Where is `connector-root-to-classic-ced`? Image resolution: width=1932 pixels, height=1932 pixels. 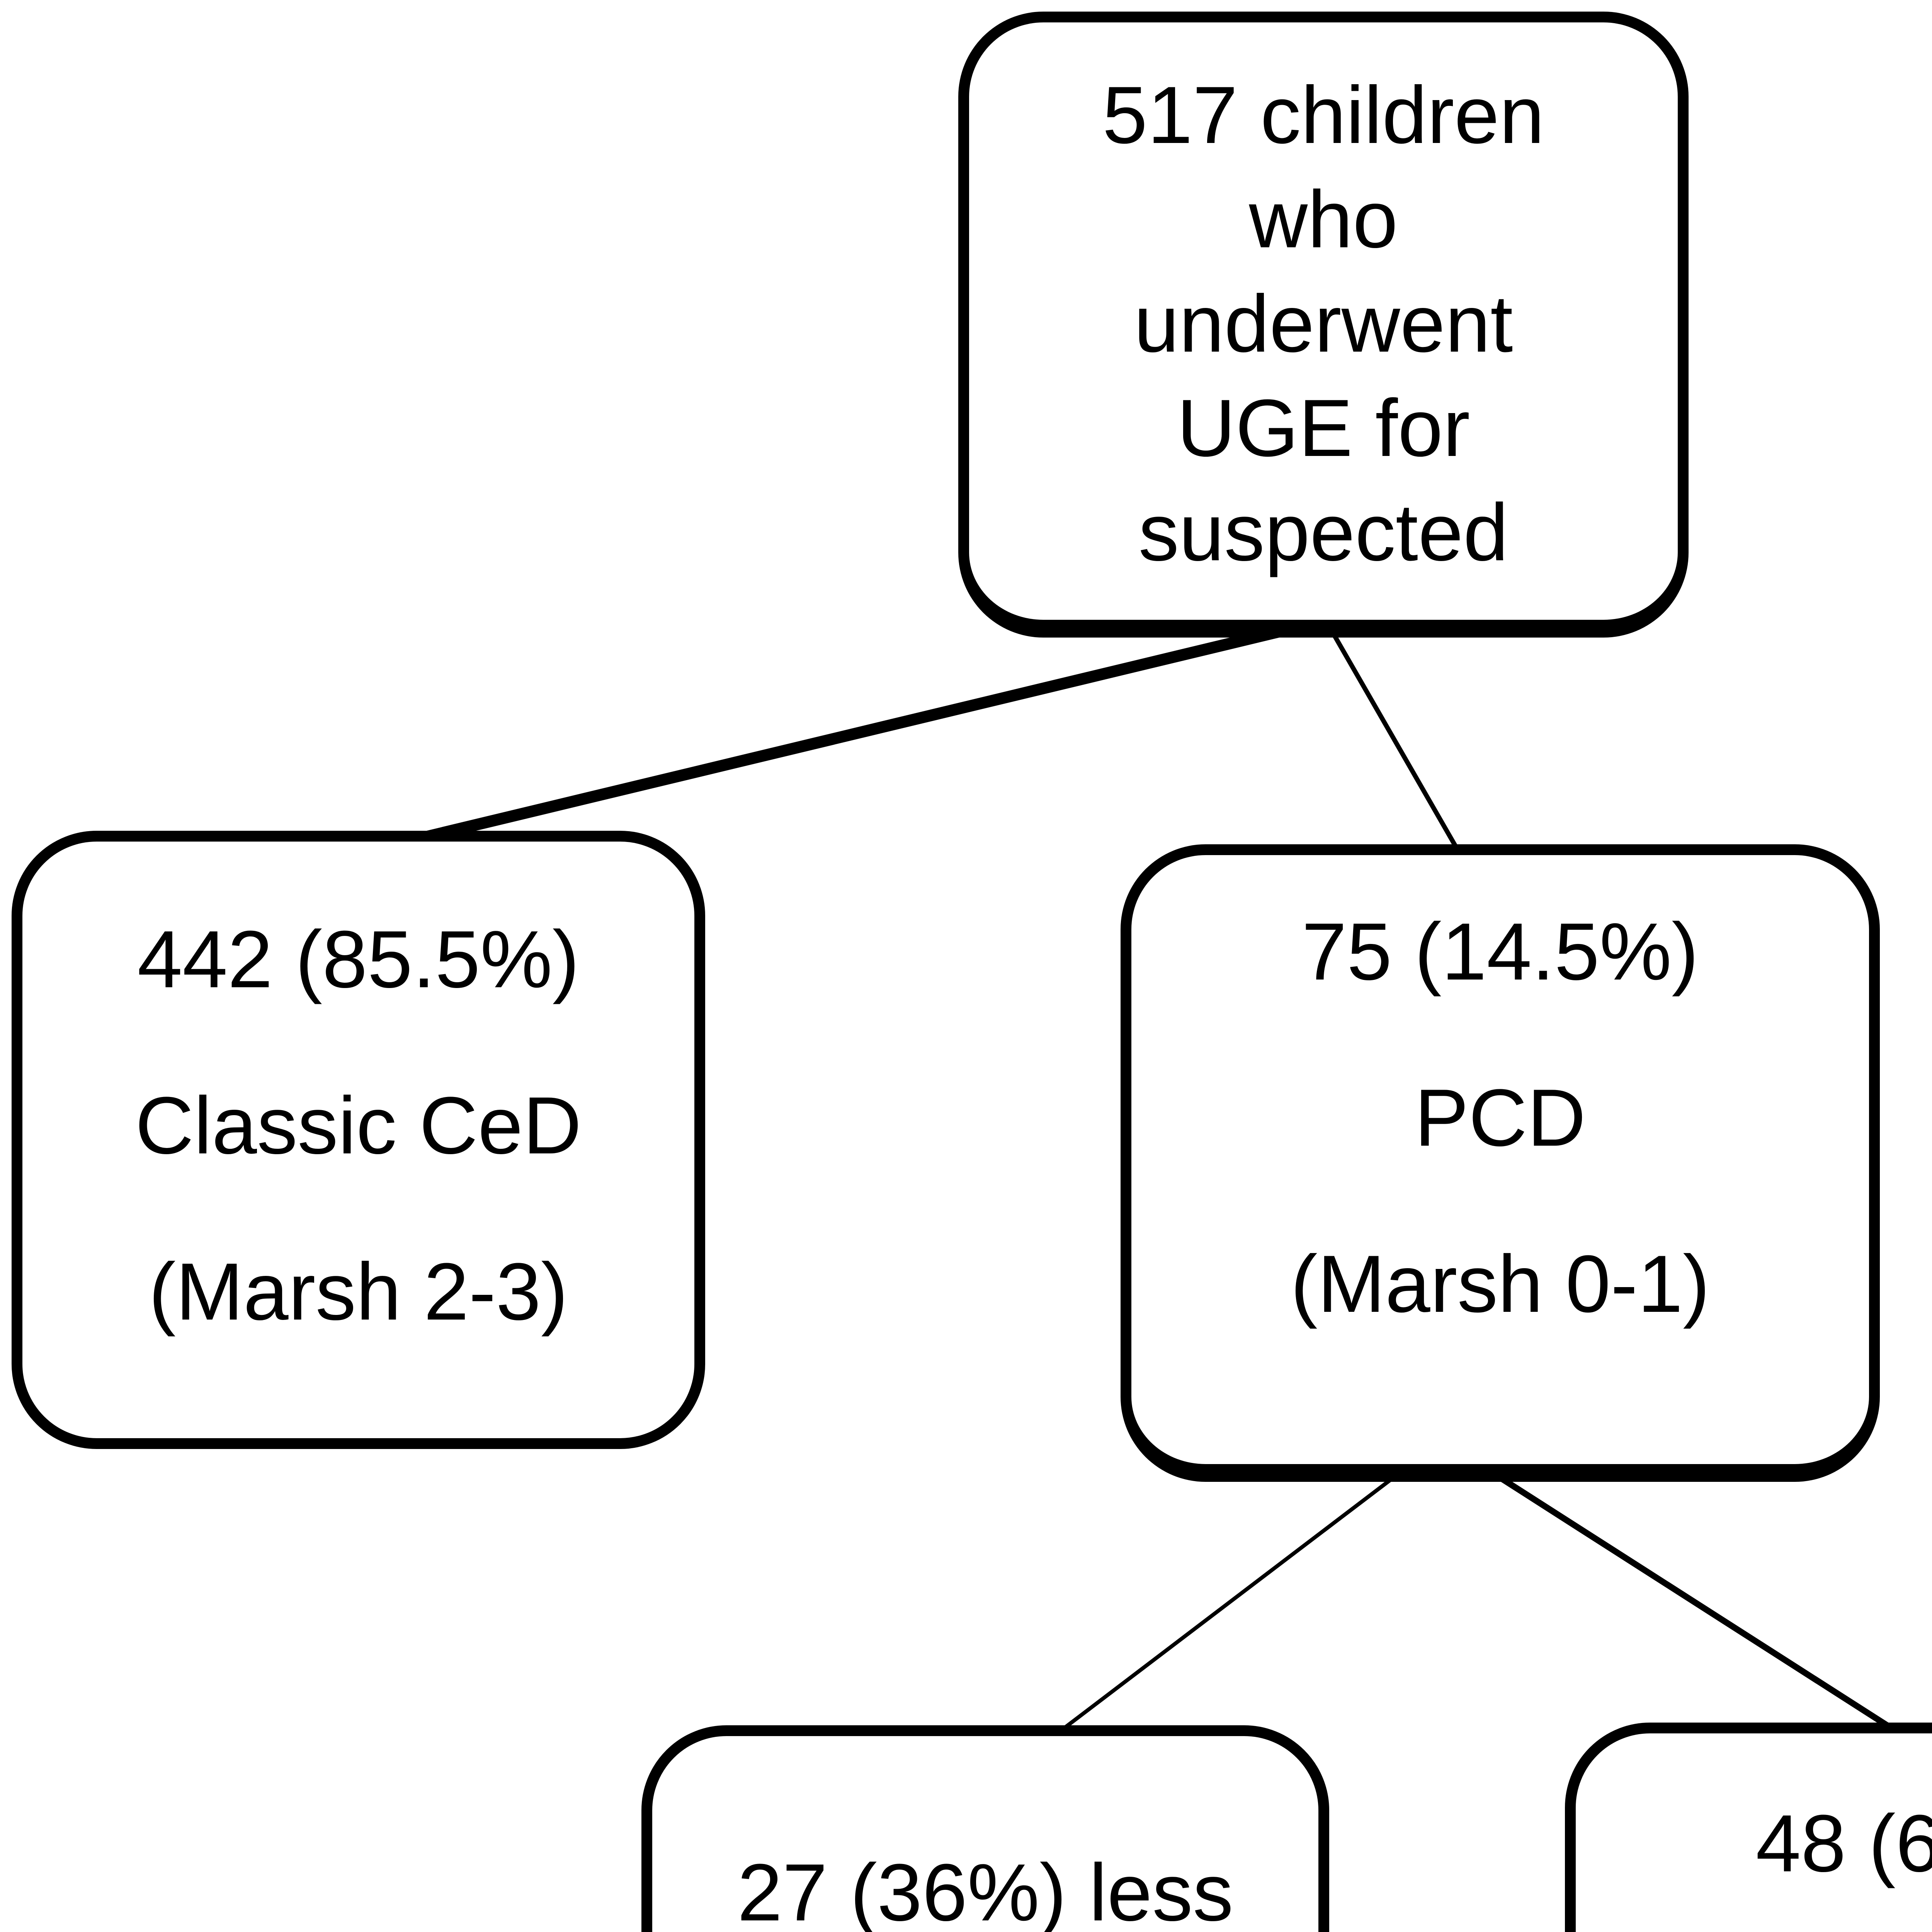 connector-root-to-classic-ced is located at coordinates (828, 740).